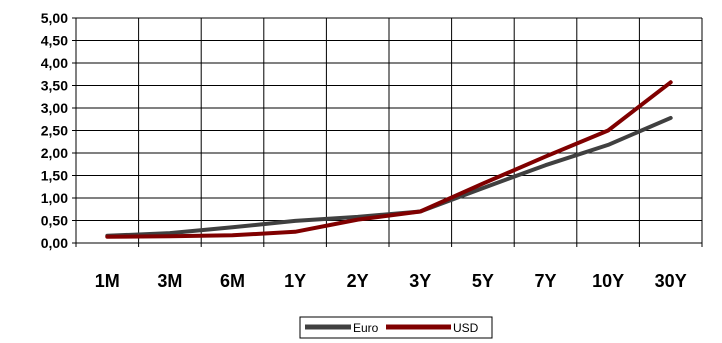  Describe the element at coordinates (396, 327) in the screenshot. I see `legend: Euro USD` at that location.